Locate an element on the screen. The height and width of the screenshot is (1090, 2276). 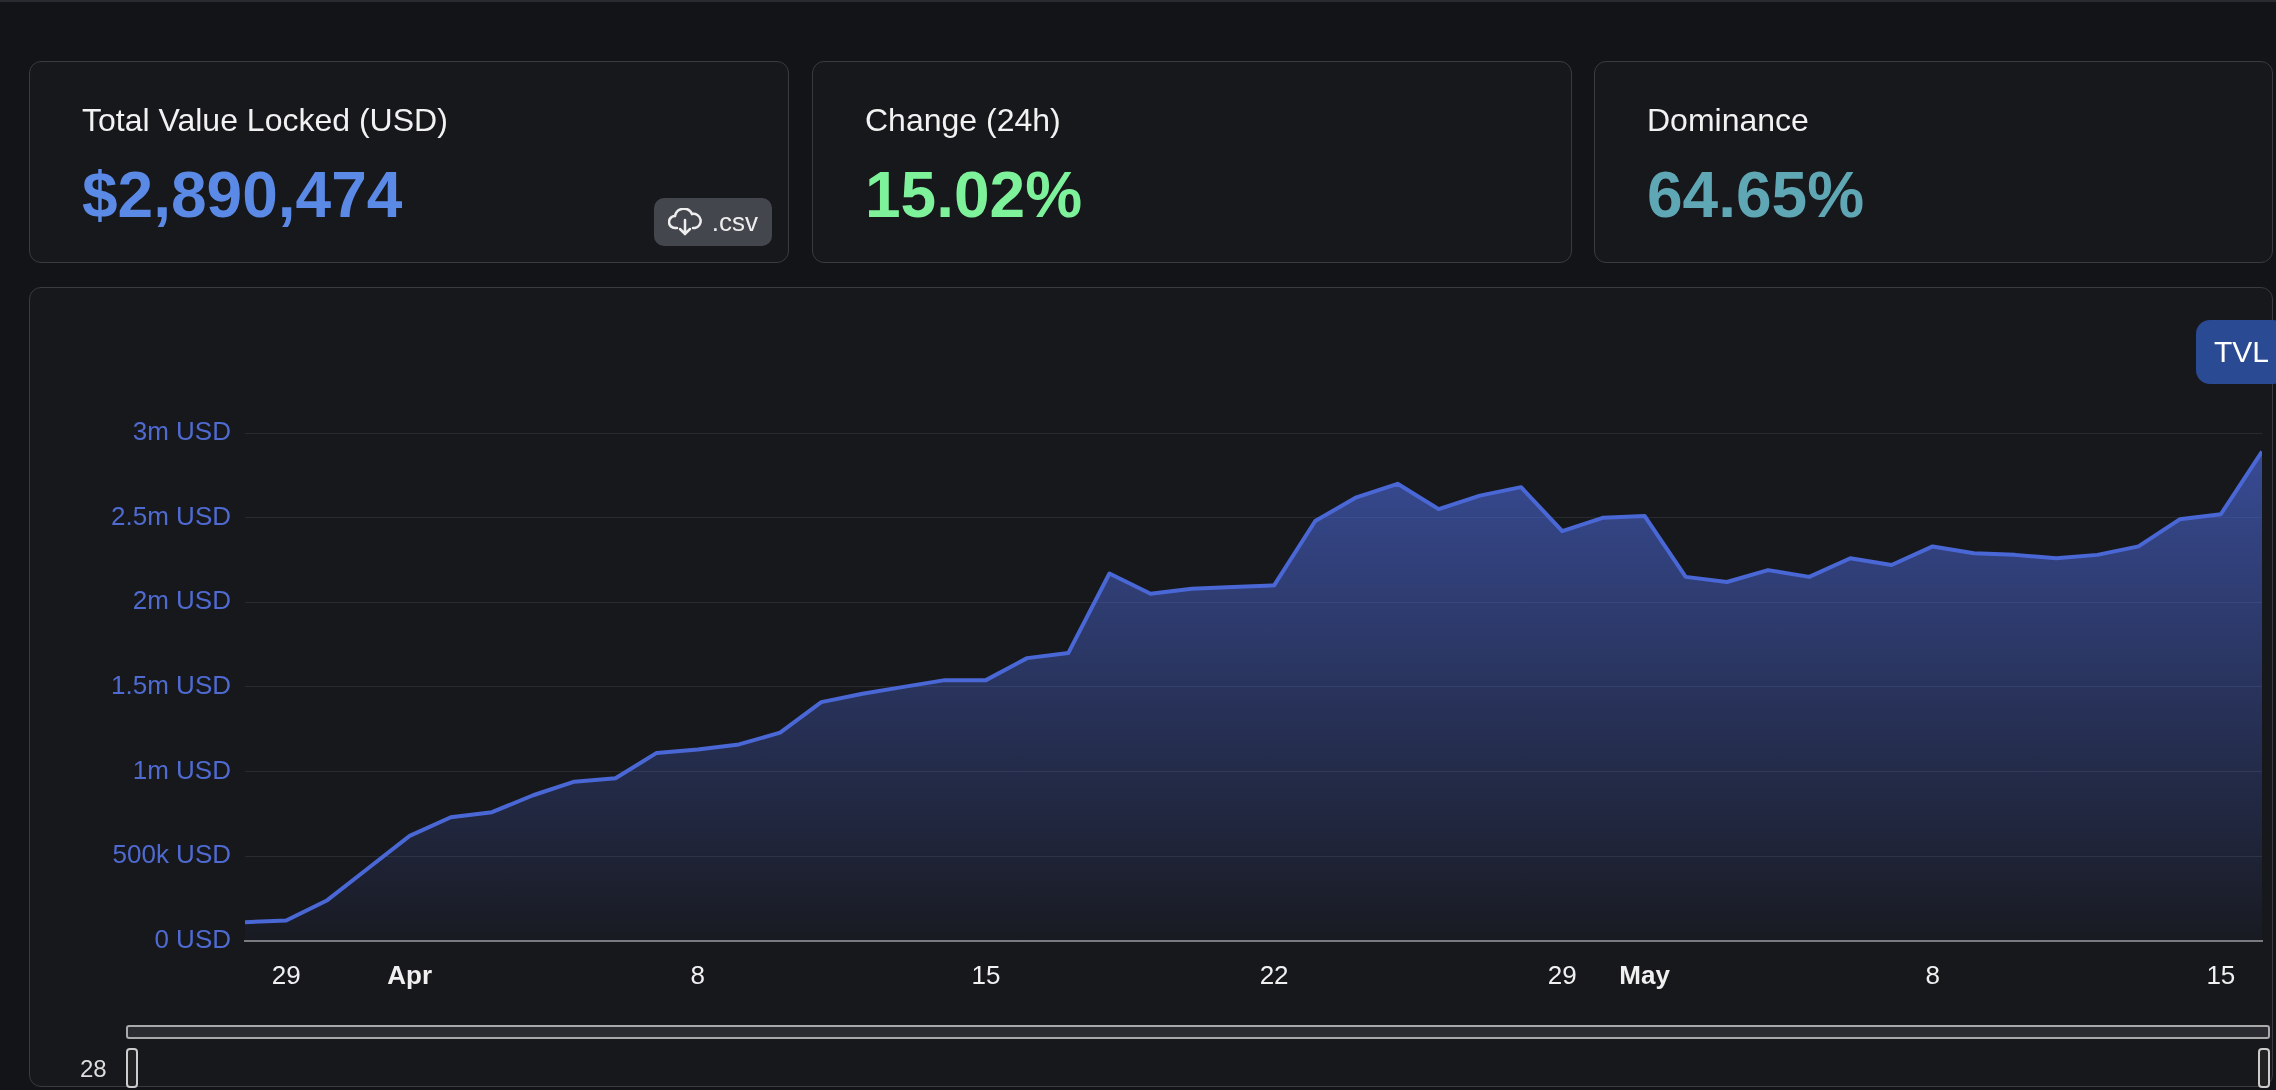
text: Dominance is located at coordinates (1728, 120).